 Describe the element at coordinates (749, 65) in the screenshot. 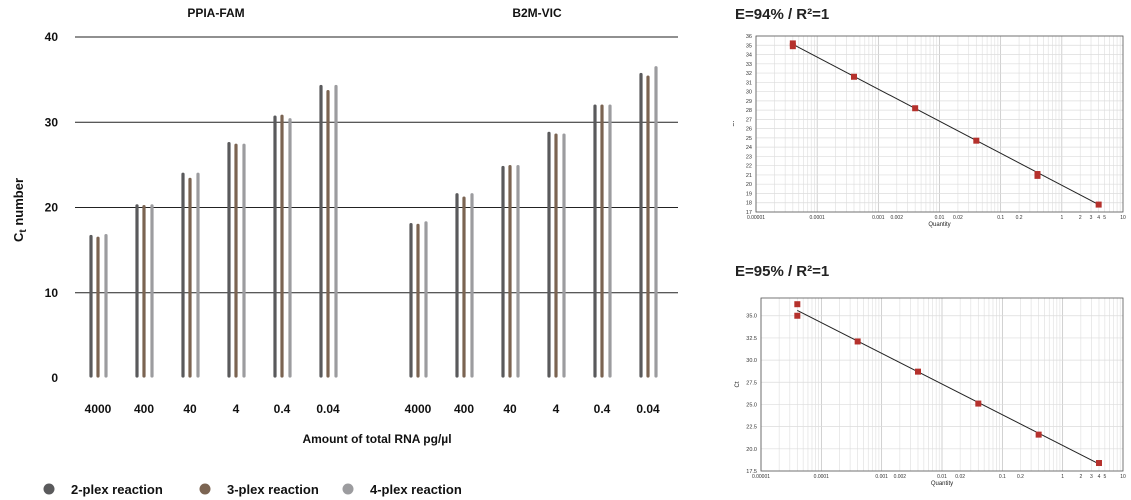

I see `y-tick-label: 33` at that location.